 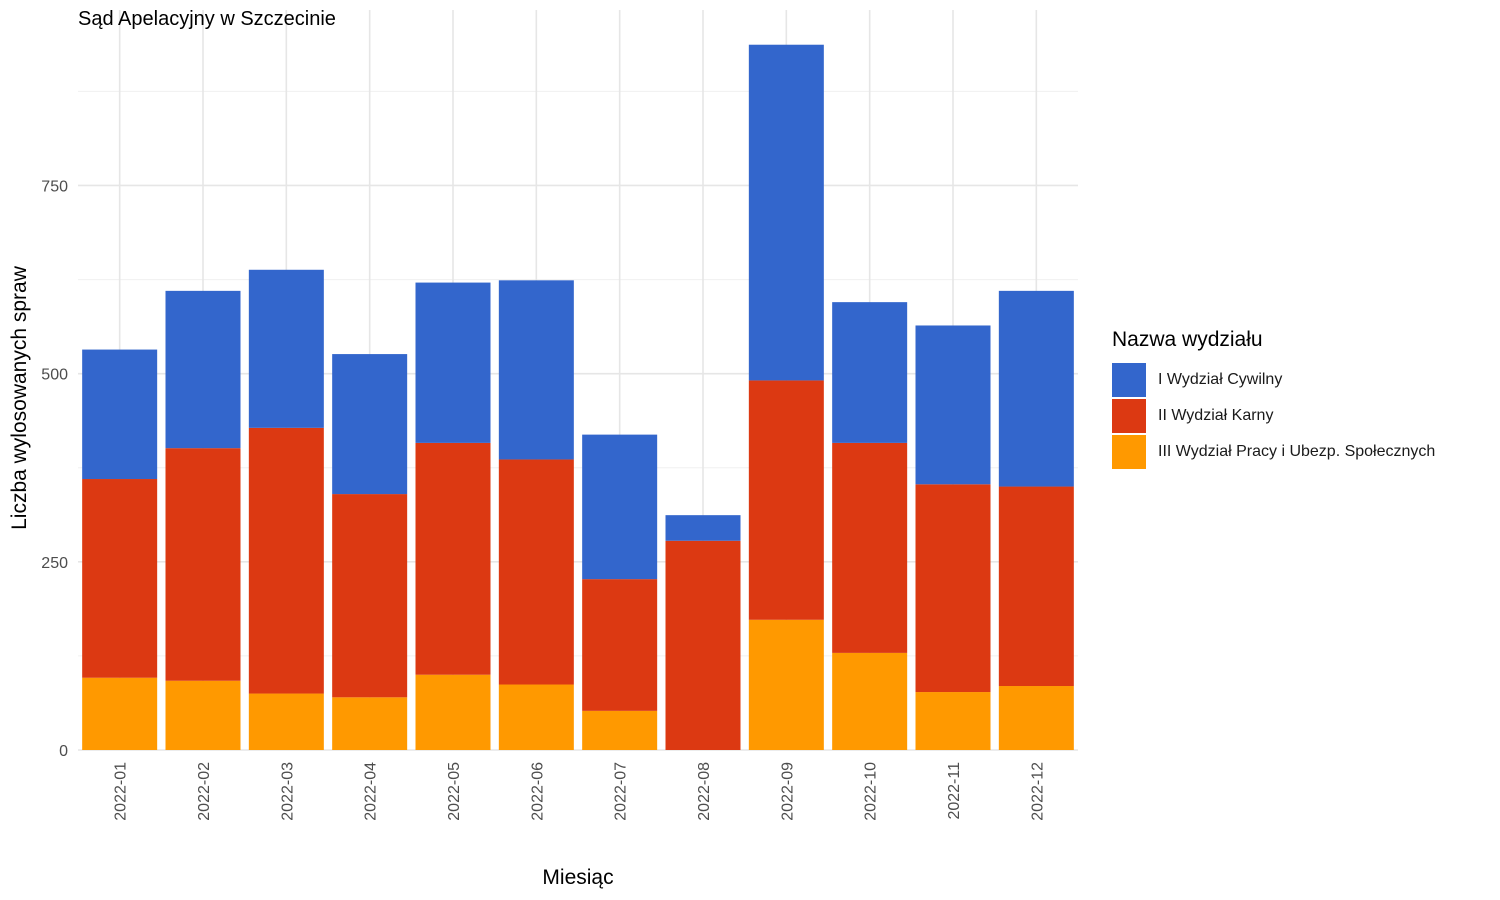 What do you see at coordinates (204, 791) in the screenshot?
I see `x-tick-label: 2022-02` at bounding box center [204, 791].